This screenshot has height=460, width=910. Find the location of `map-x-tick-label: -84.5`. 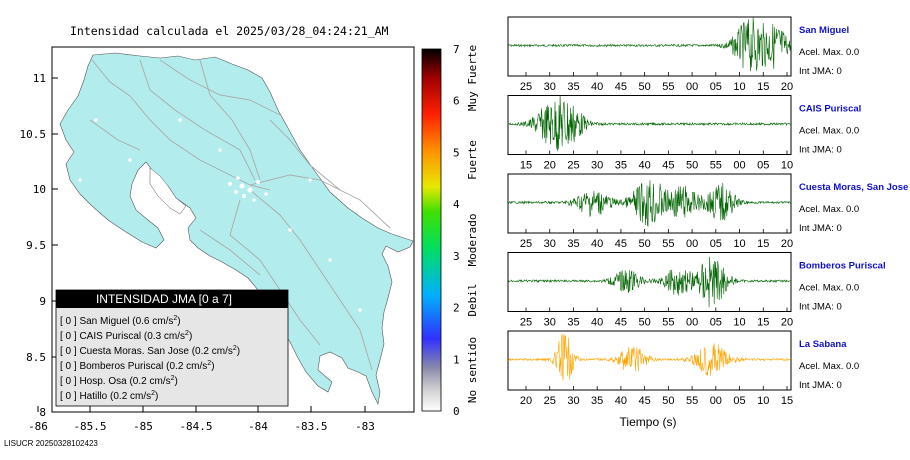

map-x-tick-label: -84.5 is located at coordinates (195, 426).